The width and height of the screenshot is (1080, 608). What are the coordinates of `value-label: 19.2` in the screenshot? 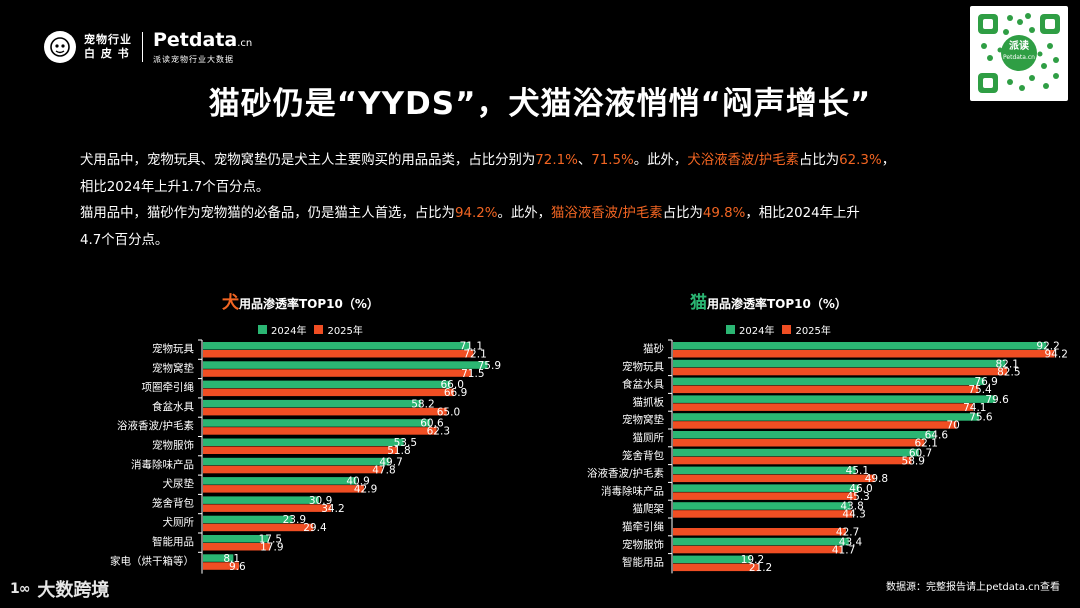 It's located at (752, 560).